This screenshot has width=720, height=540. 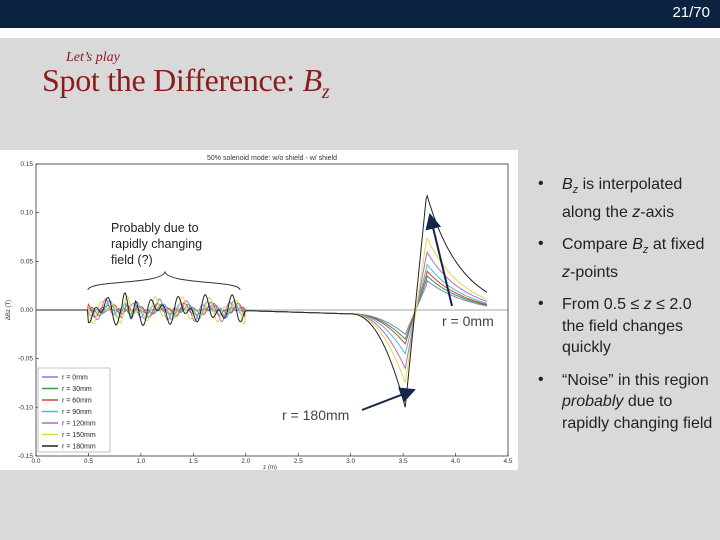 What do you see at coordinates (597, 245) in the screenshot?
I see `bullet-text: Compare` at bounding box center [597, 245].